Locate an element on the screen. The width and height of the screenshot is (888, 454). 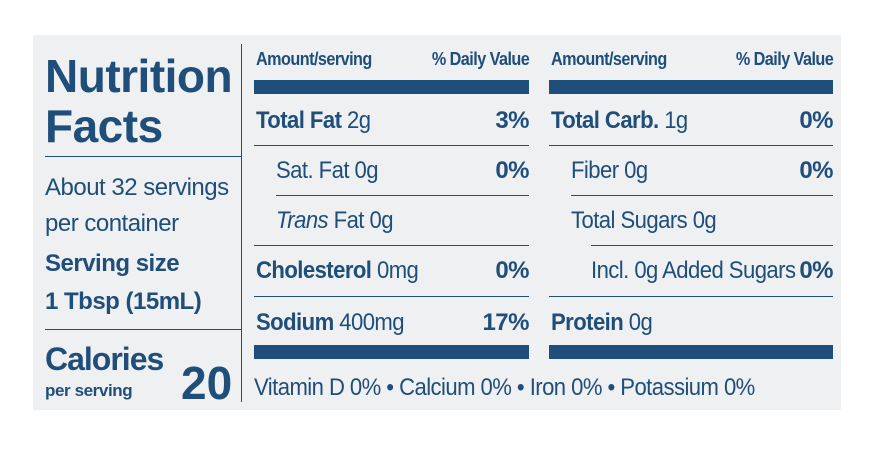
thick-bar-top-right is located at coordinates (691, 87).